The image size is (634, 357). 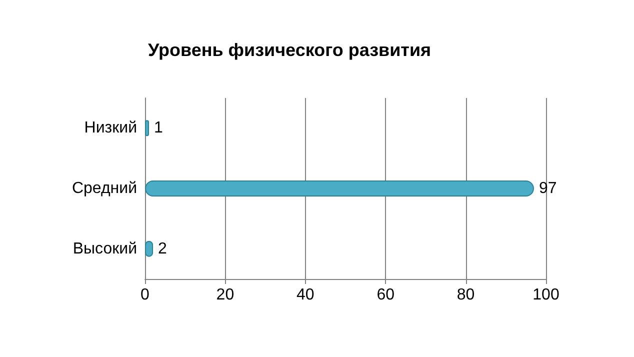 I want to click on data-label: 97, so click(x=547, y=188).